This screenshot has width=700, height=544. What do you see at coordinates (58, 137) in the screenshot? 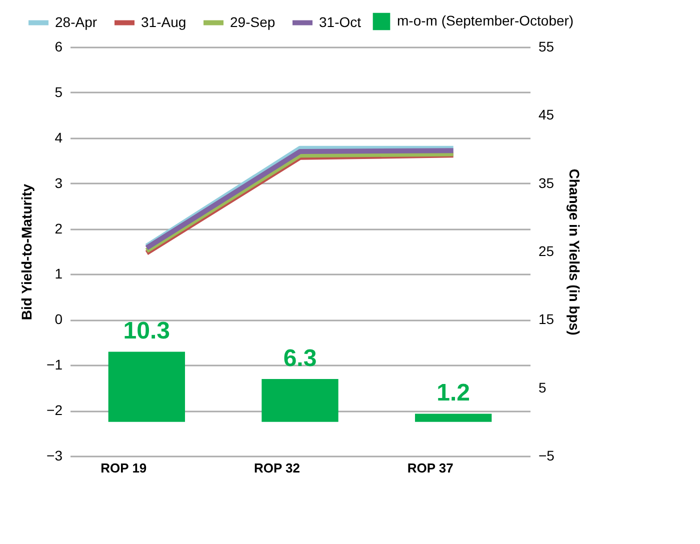
I see `y-tick-label: 4` at bounding box center [58, 137].